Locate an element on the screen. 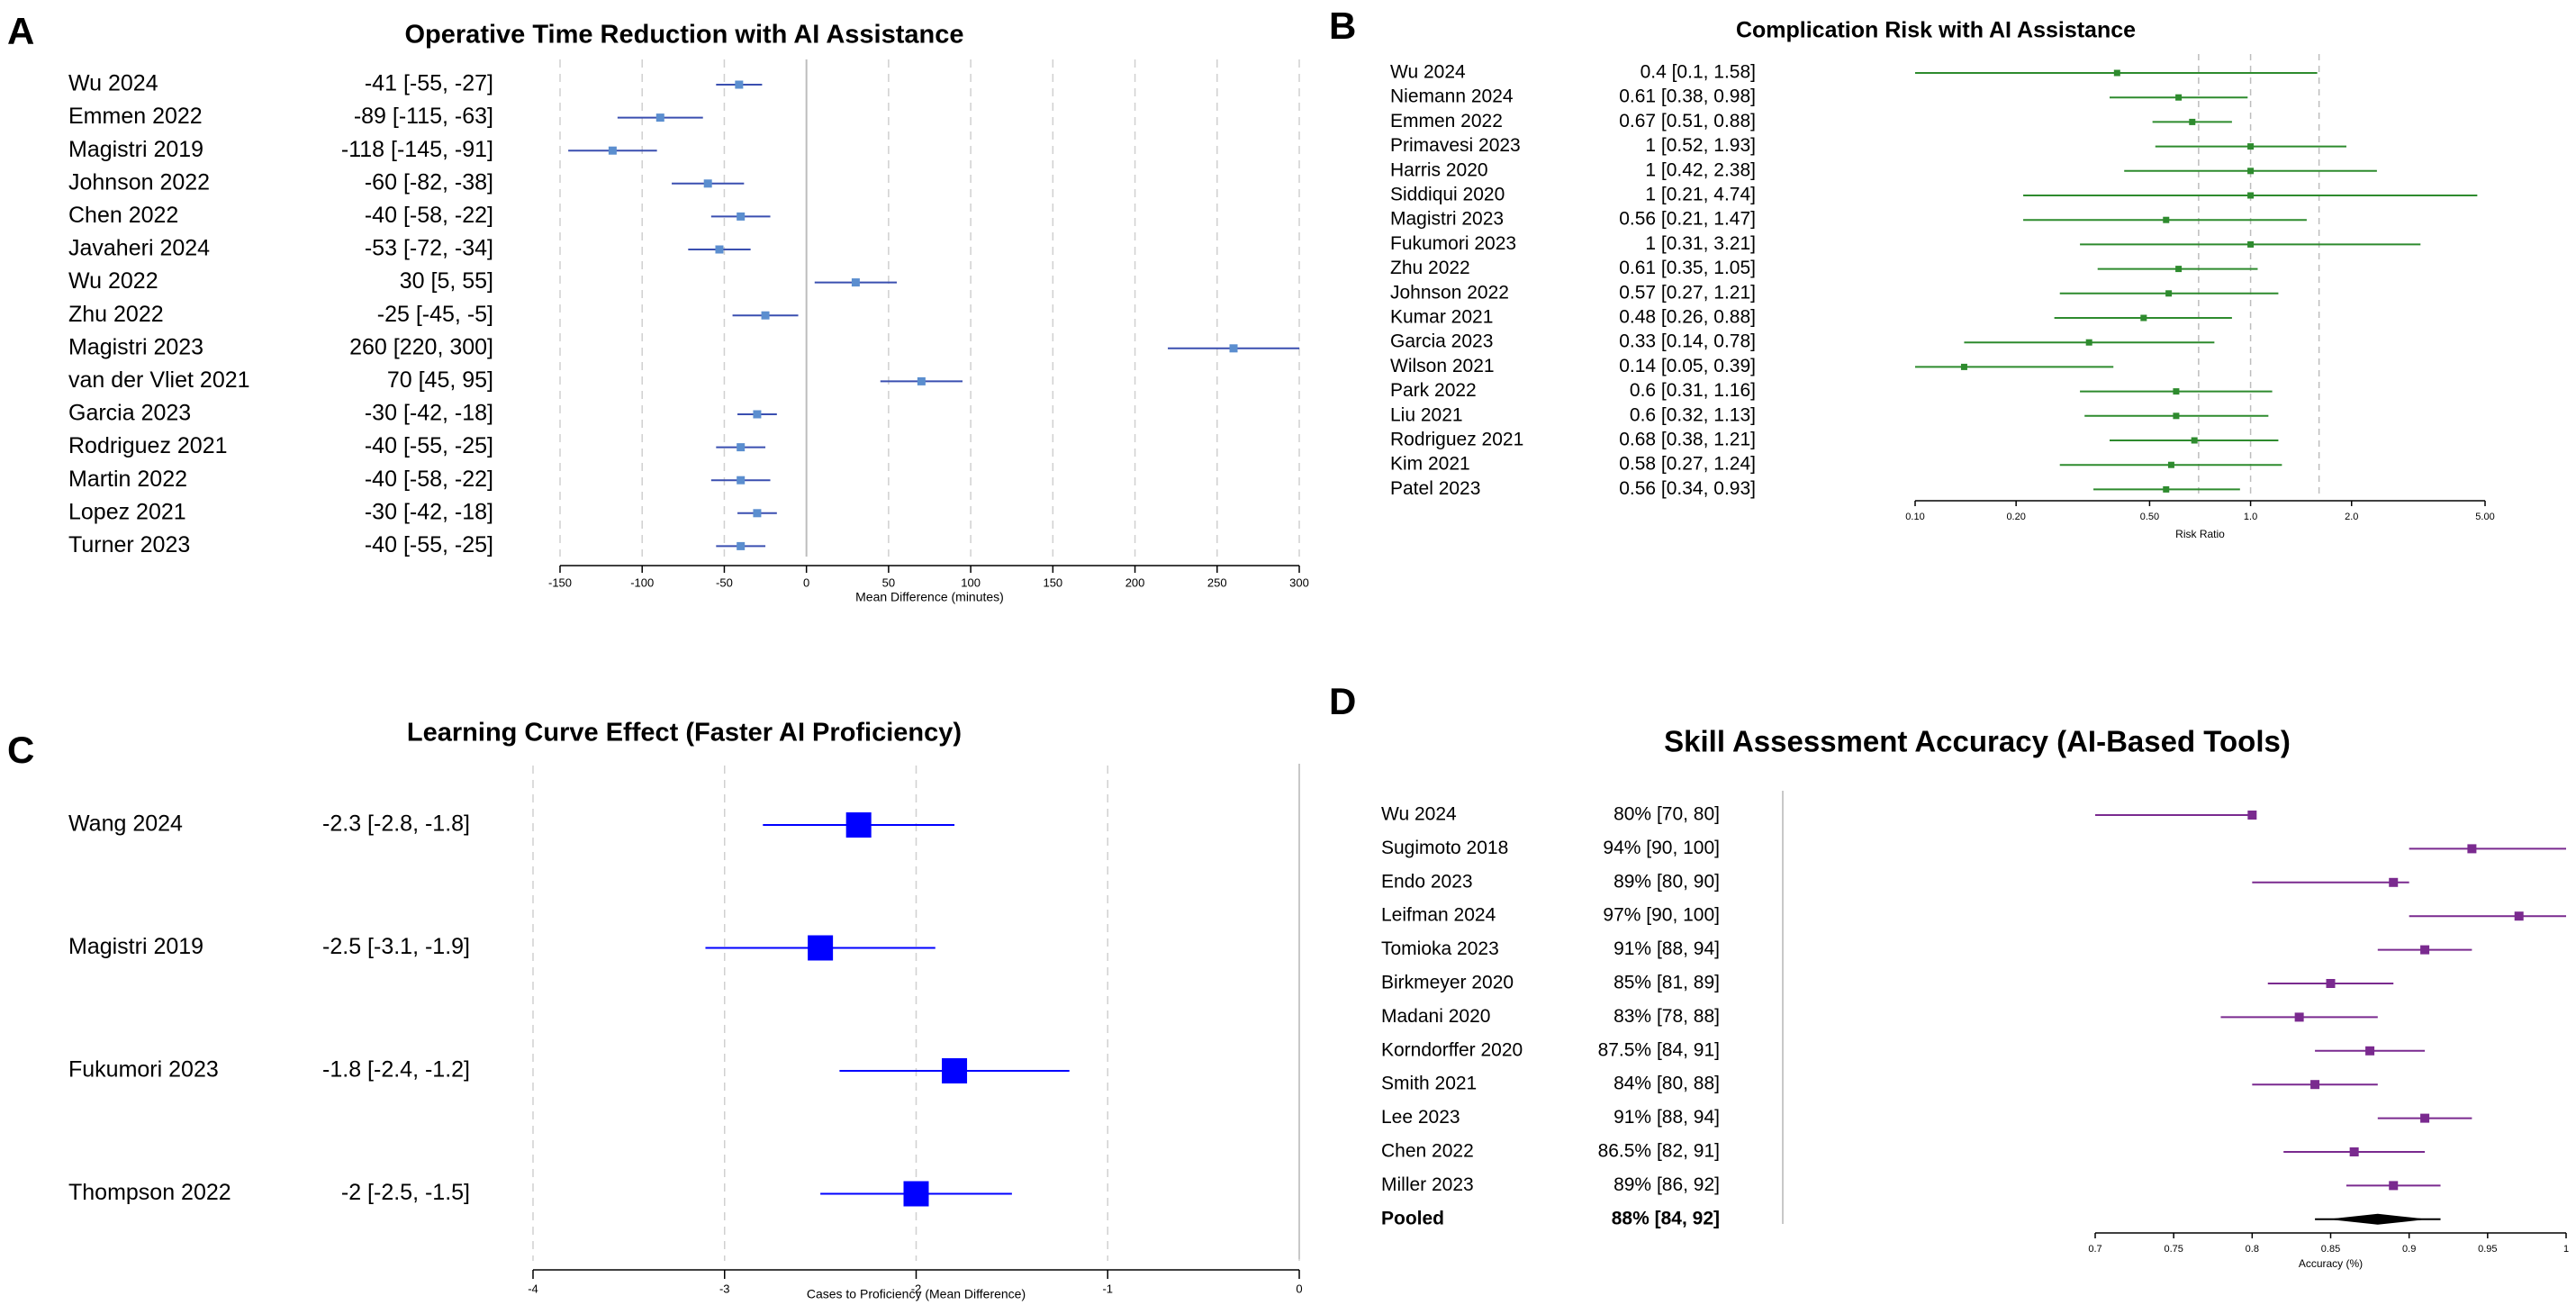  panel-d-study-ci: 97% [90, 100] is located at coordinates (1661, 915).